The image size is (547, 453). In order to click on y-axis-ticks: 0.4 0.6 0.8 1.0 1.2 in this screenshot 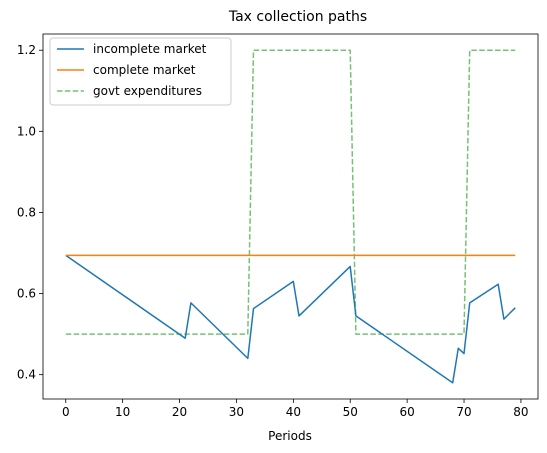, I will do `click(30, 212)`.